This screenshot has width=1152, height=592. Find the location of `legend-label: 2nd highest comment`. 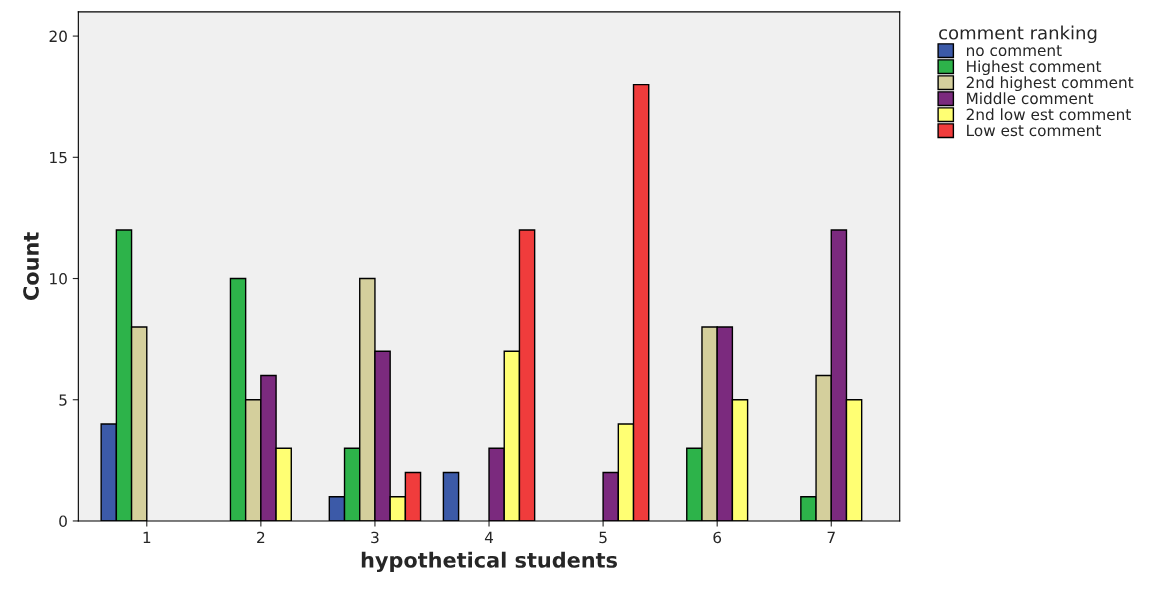

legend-label: 2nd highest comment is located at coordinates (1050, 84).